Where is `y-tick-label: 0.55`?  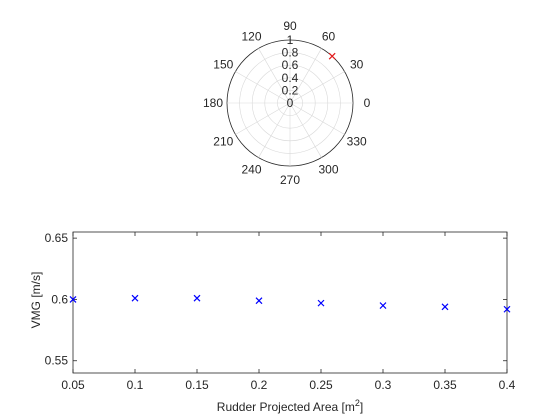
y-tick-label: 0.55 is located at coordinates (57, 361).